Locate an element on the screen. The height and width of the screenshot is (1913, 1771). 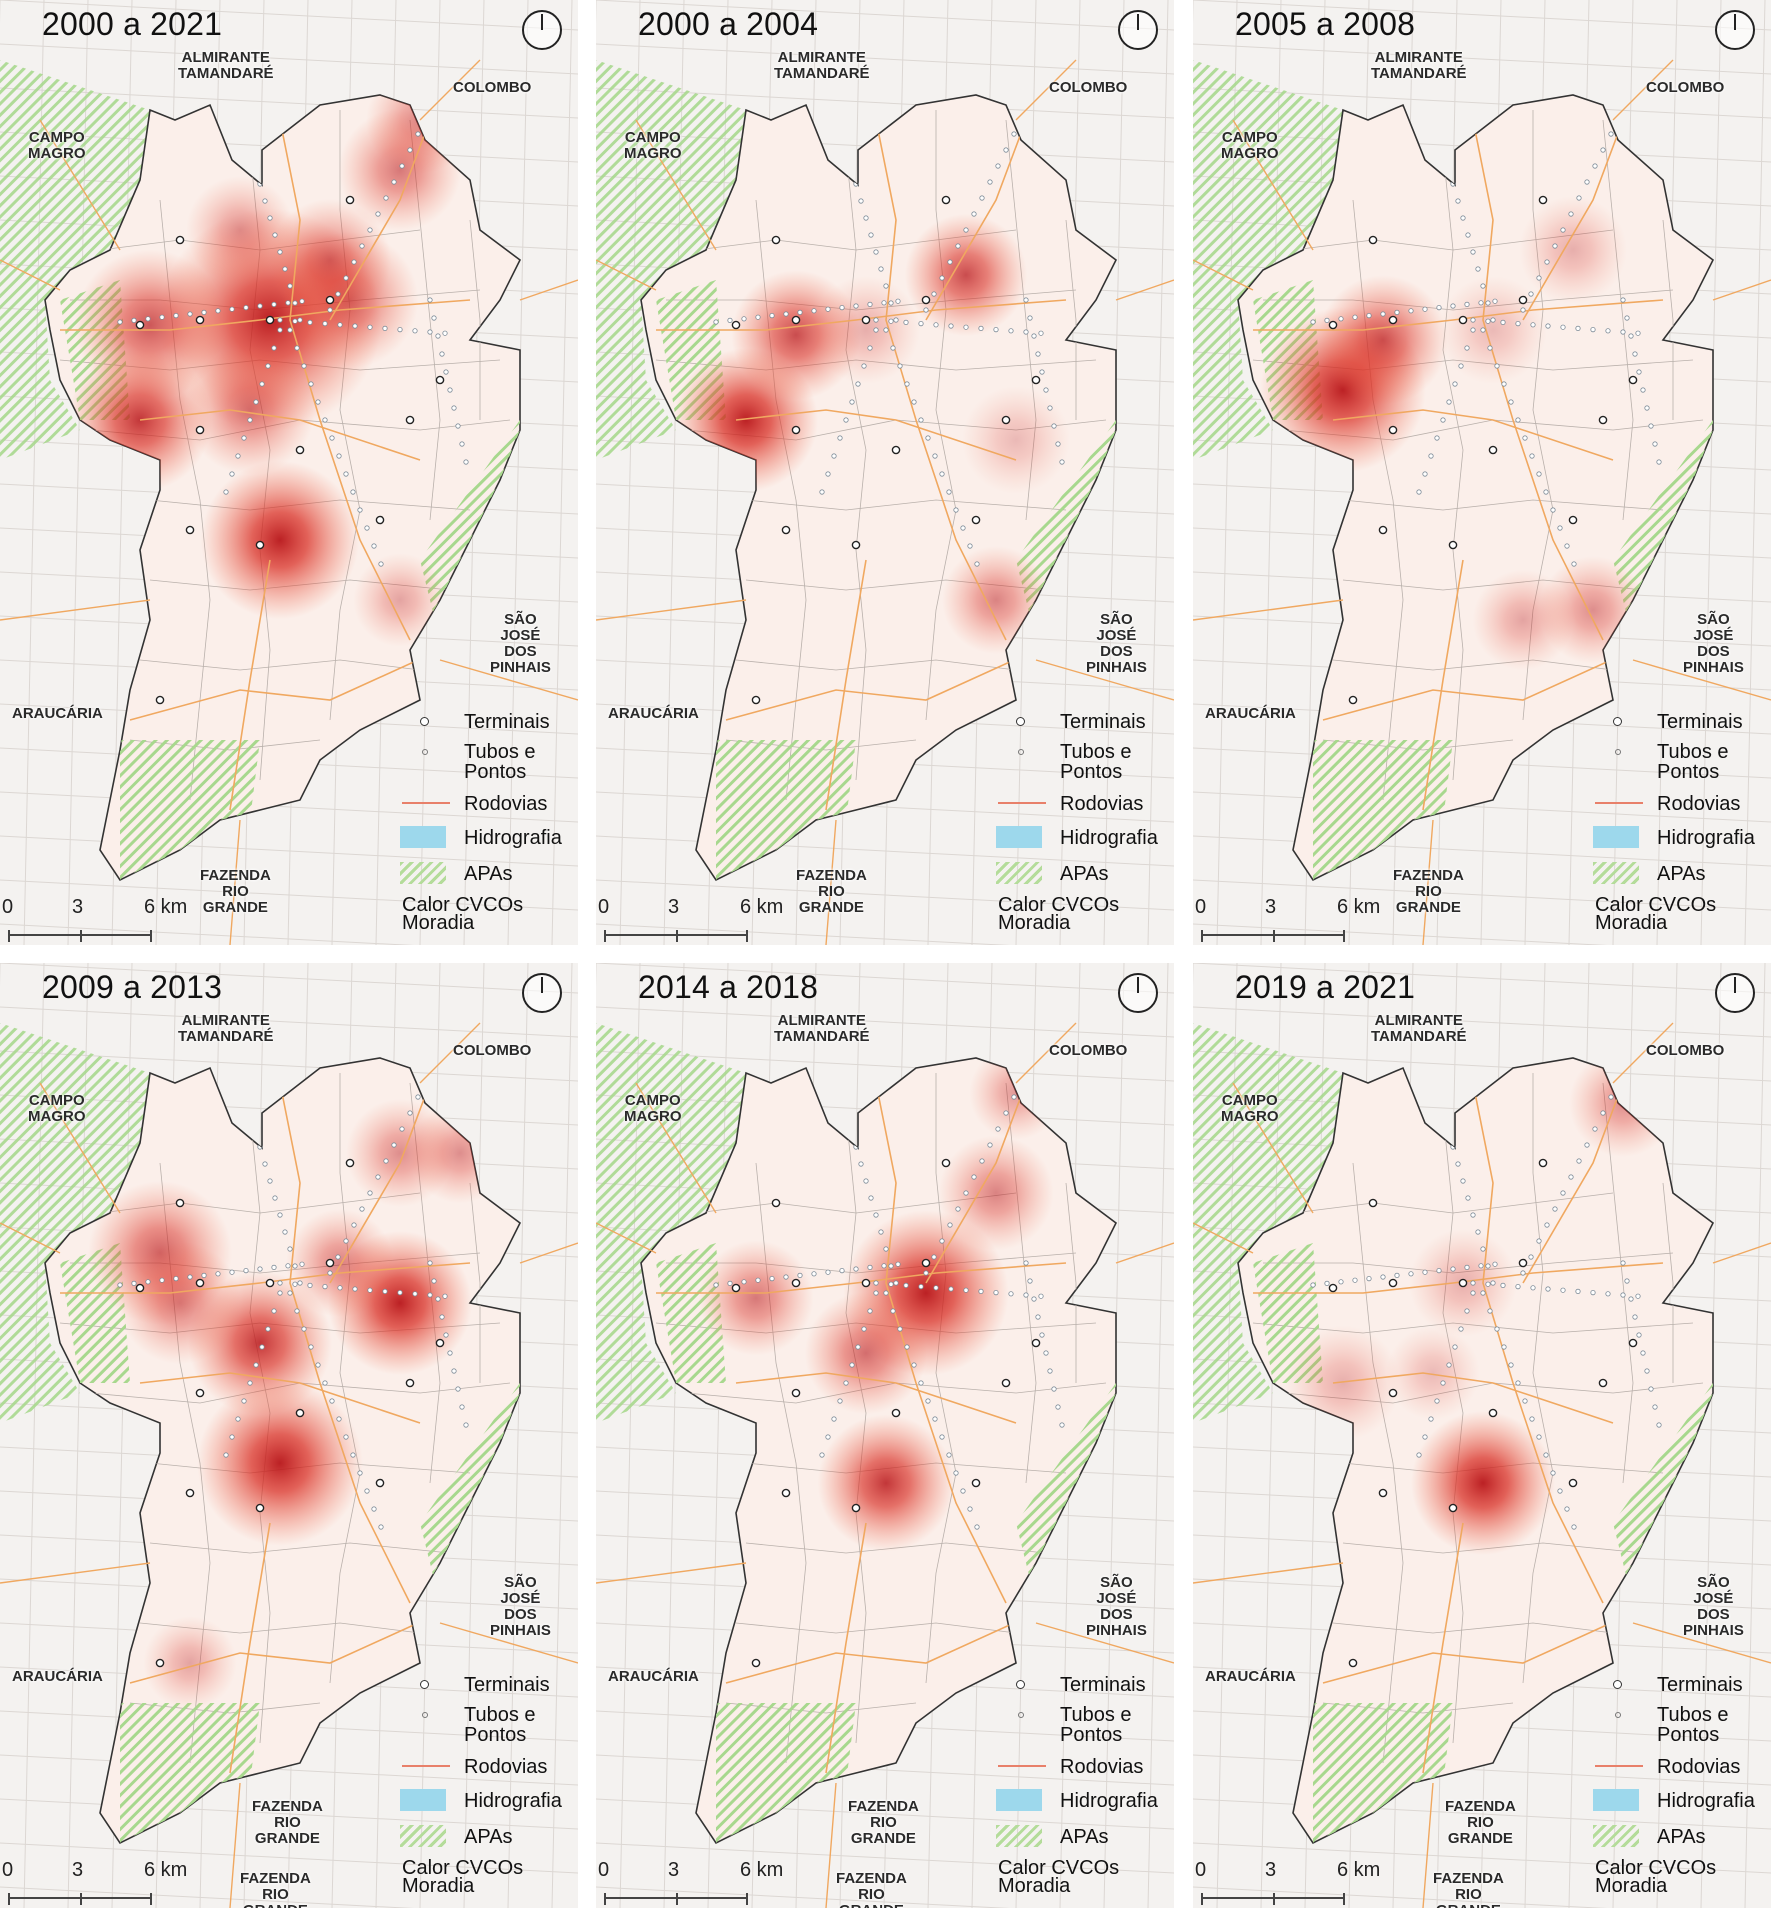
panel-title: 2005 a 2008 is located at coordinates (1325, 24).